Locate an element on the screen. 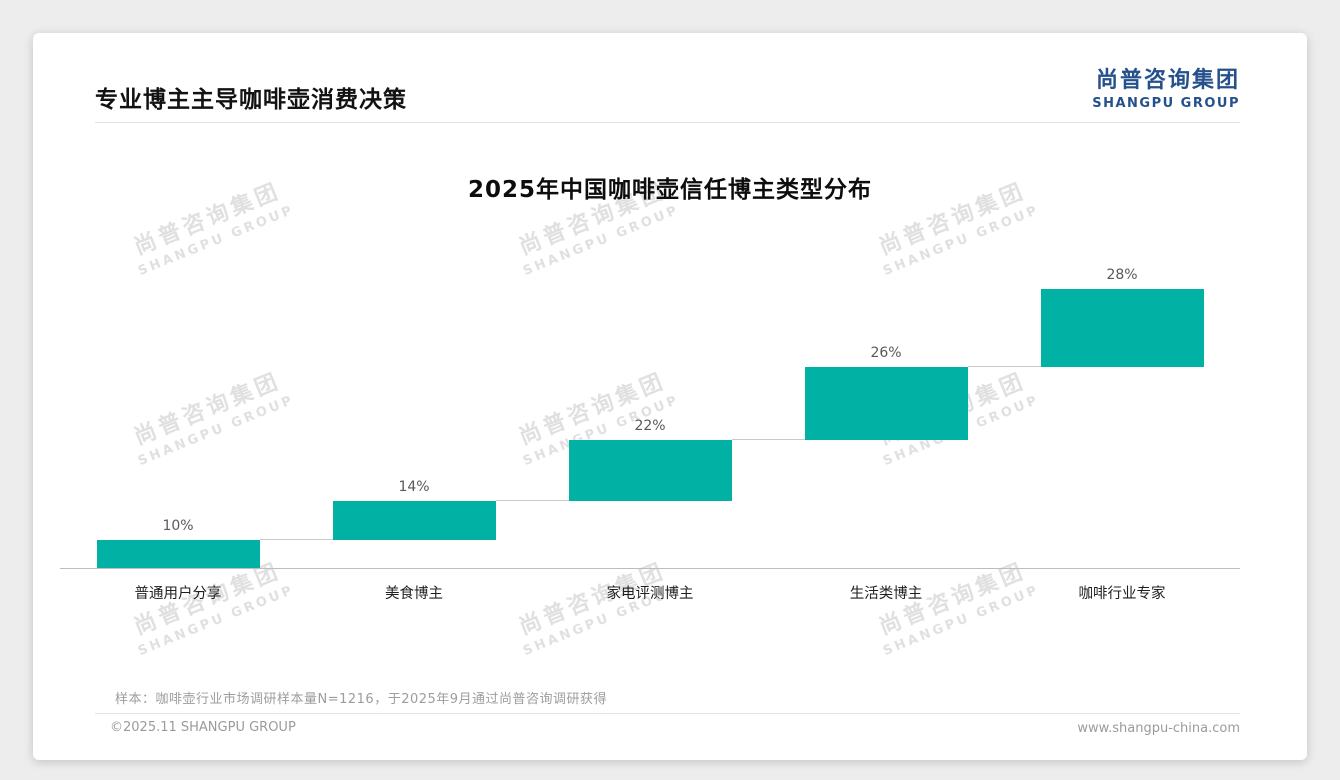  brand-logo: 尚普咨询集团 SHANGPU GROUP is located at coordinates (1166, 86).